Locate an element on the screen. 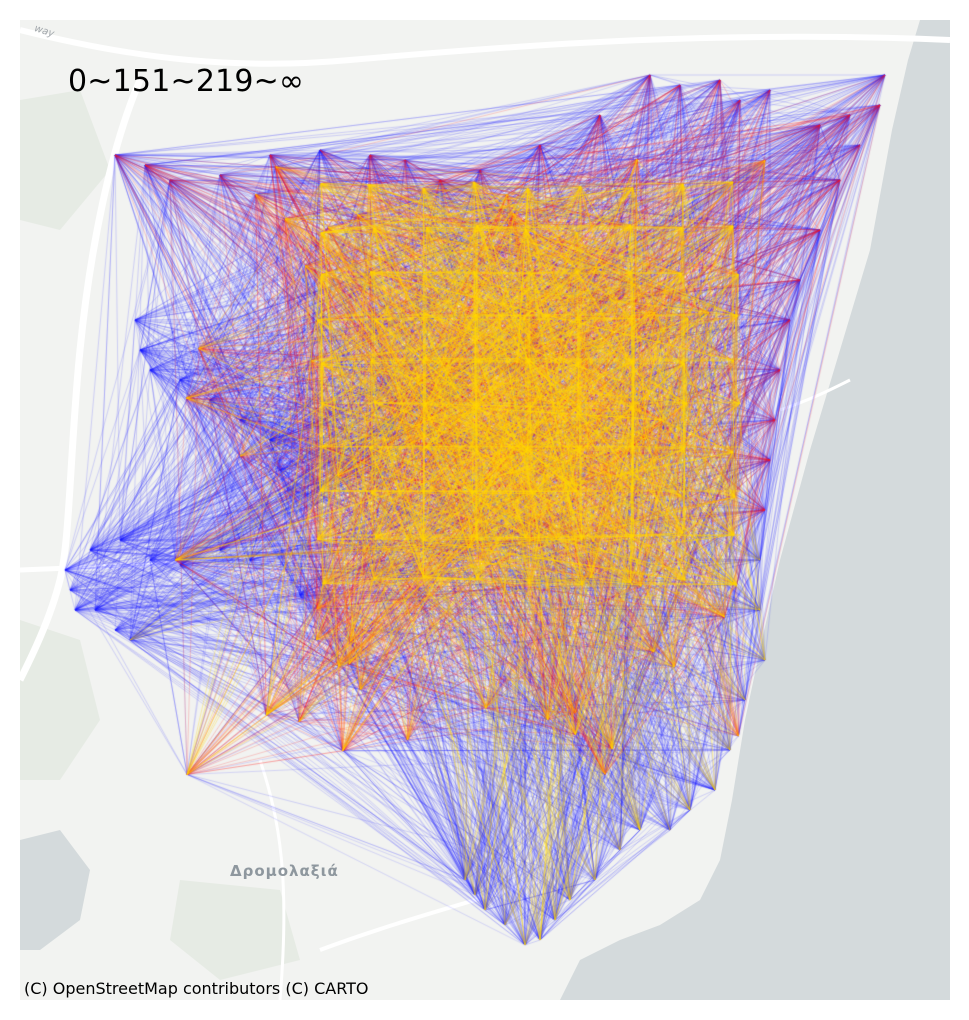 The height and width of the screenshot is (1020, 969). weight-class-legend: 0~151~219~∞ is located at coordinates (186, 81).